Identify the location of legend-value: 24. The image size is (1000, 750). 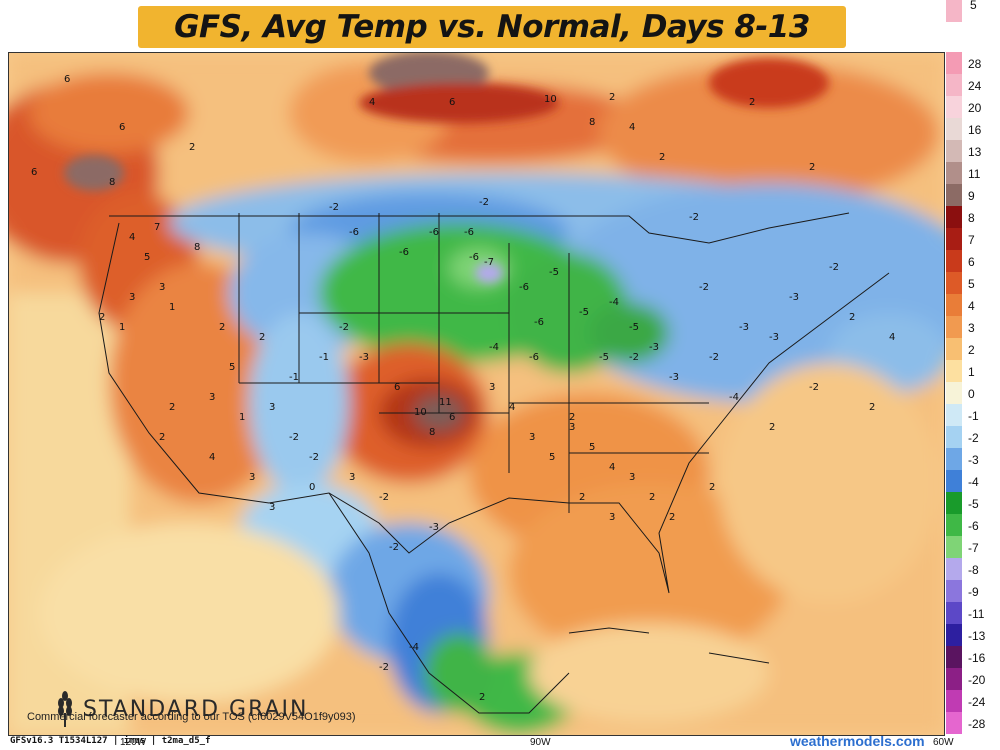
(975, 86).